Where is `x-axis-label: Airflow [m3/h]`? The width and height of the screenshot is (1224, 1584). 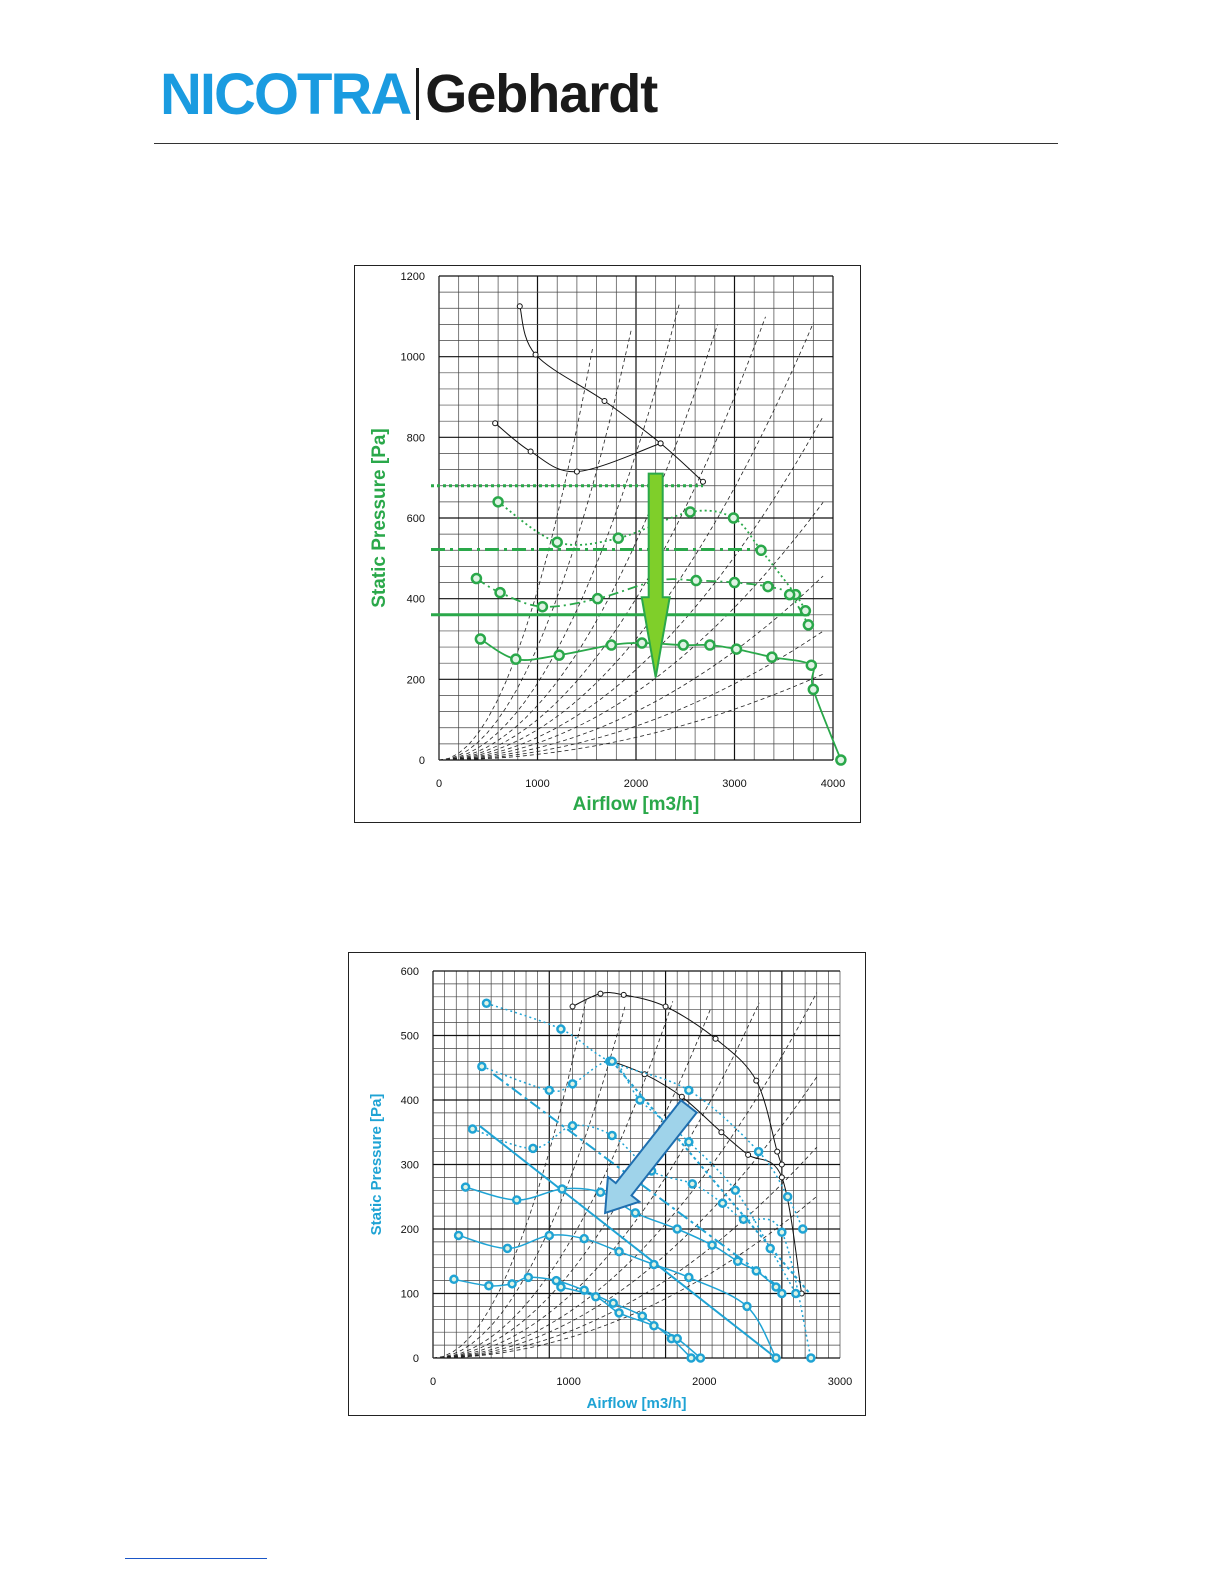
x-axis-label: Airflow [m3/h] is located at coordinates (636, 804).